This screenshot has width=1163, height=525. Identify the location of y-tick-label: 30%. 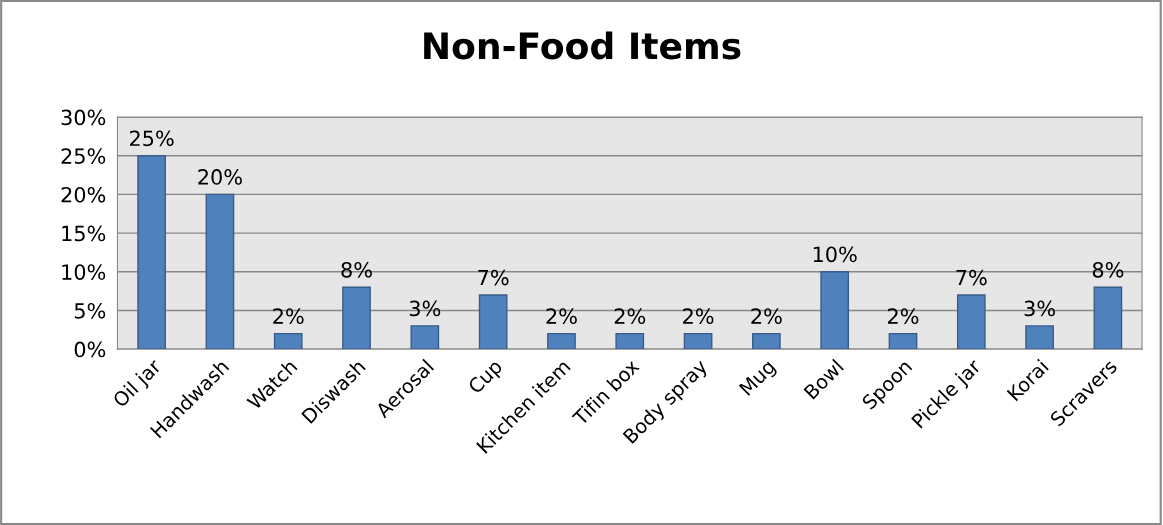
(83, 117).